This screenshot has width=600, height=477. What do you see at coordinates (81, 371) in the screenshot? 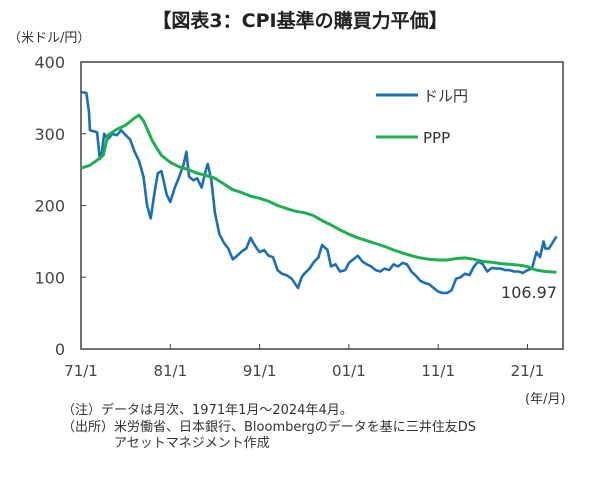
I see `x-tick-label: 71/1` at bounding box center [81, 371].